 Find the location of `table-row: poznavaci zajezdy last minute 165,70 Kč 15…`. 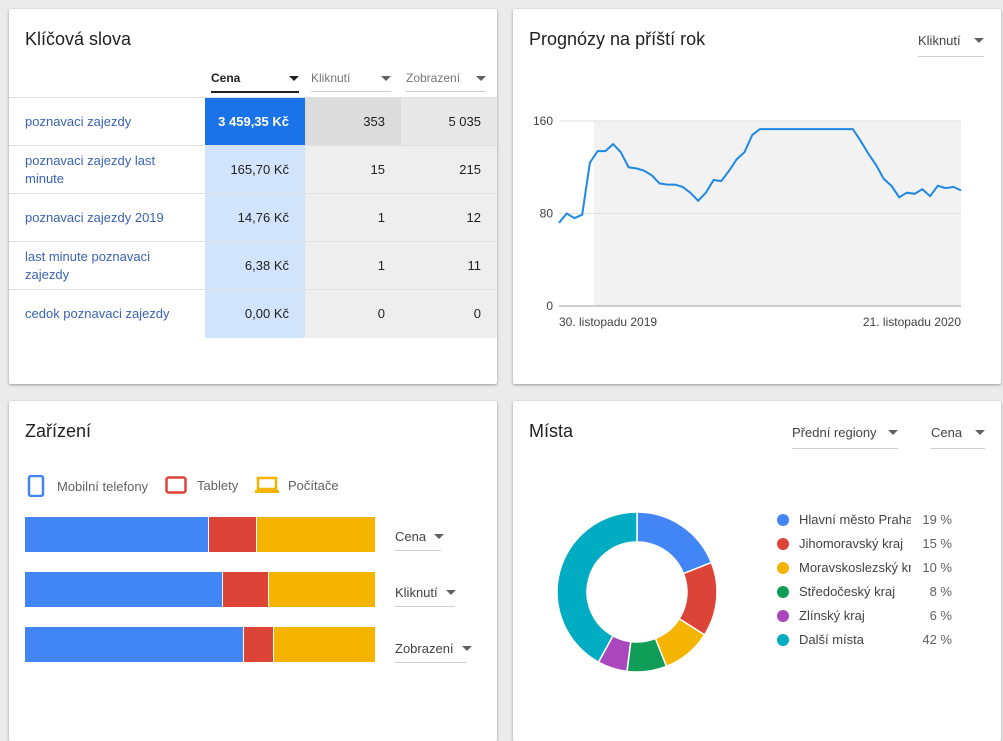

table-row: poznavaci zajezdy last minute 165,70 Kč 15… is located at coordinates (253, 169).